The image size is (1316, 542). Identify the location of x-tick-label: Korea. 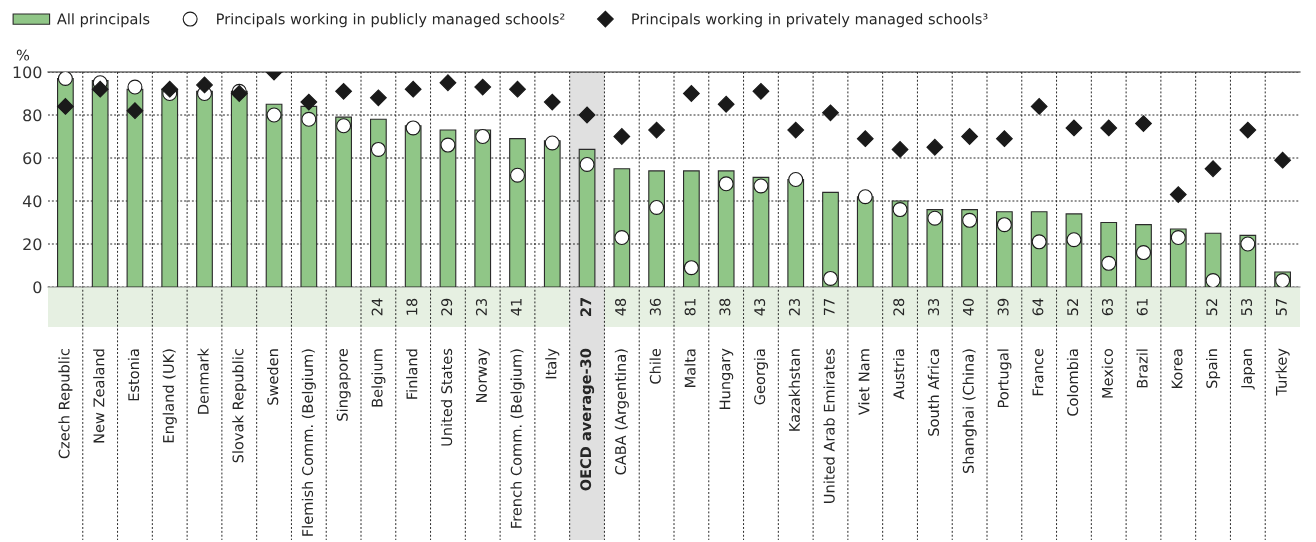
(1177, 369).